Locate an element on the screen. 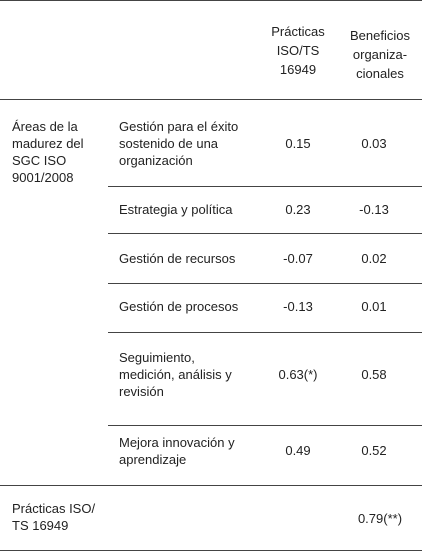  value-practicas: 0.23 is located at coordinates (298, 209).